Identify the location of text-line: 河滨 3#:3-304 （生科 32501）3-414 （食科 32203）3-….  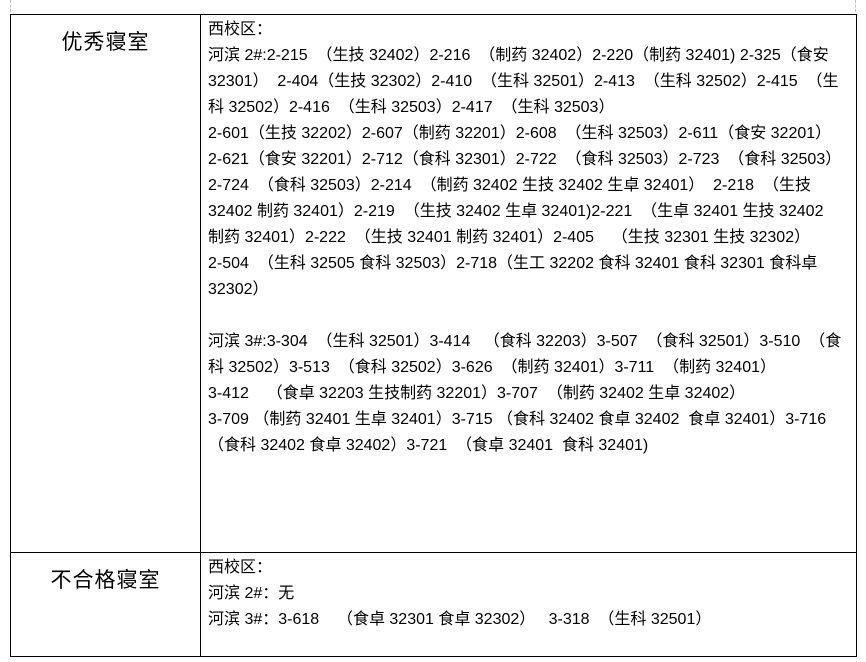
(525, 341).